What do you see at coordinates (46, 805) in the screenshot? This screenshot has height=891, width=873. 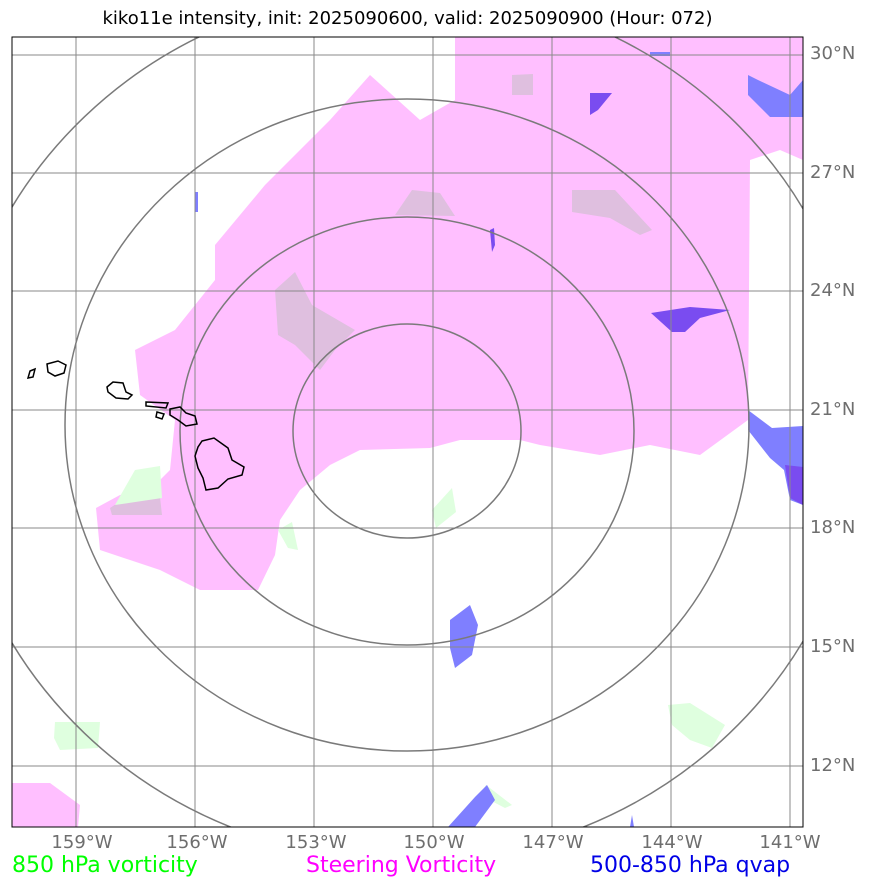 I see `steering-vorticity-region` at bounding box center [46, 805].